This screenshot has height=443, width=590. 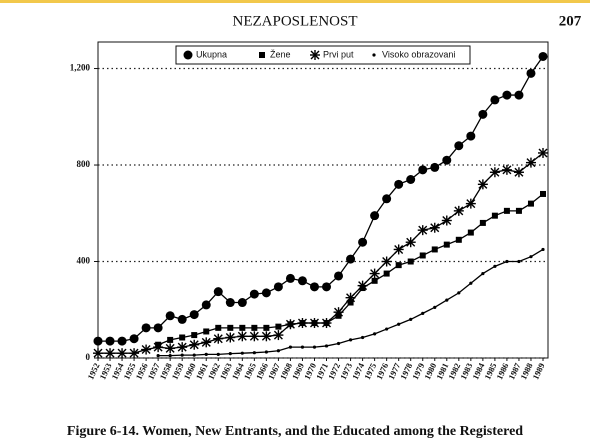 What do you see at coordinates (280, 54) in the screenshot?
I see `legend-label: Žene` at bounding box center [280, 54].